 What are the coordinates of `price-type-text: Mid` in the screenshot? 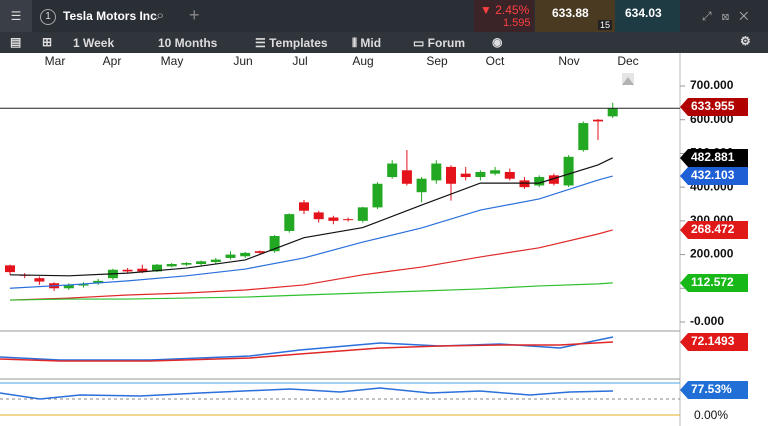 It's located at (371, 43).